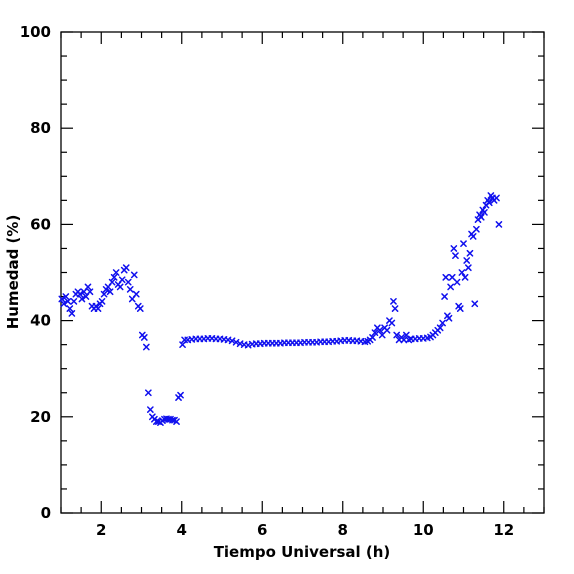 This screenshot has height=574, width=574. Describe the element at coordinates (40, 224) in the screenshot. I see `y-tick-label: 60` at that location.